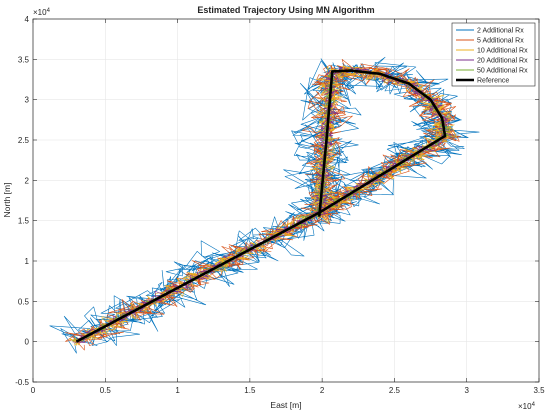 This screenshot has width=550, height=417. I want to click on legend-label-50-additional-rx: 50 Additional Rx, so click(502, 71).